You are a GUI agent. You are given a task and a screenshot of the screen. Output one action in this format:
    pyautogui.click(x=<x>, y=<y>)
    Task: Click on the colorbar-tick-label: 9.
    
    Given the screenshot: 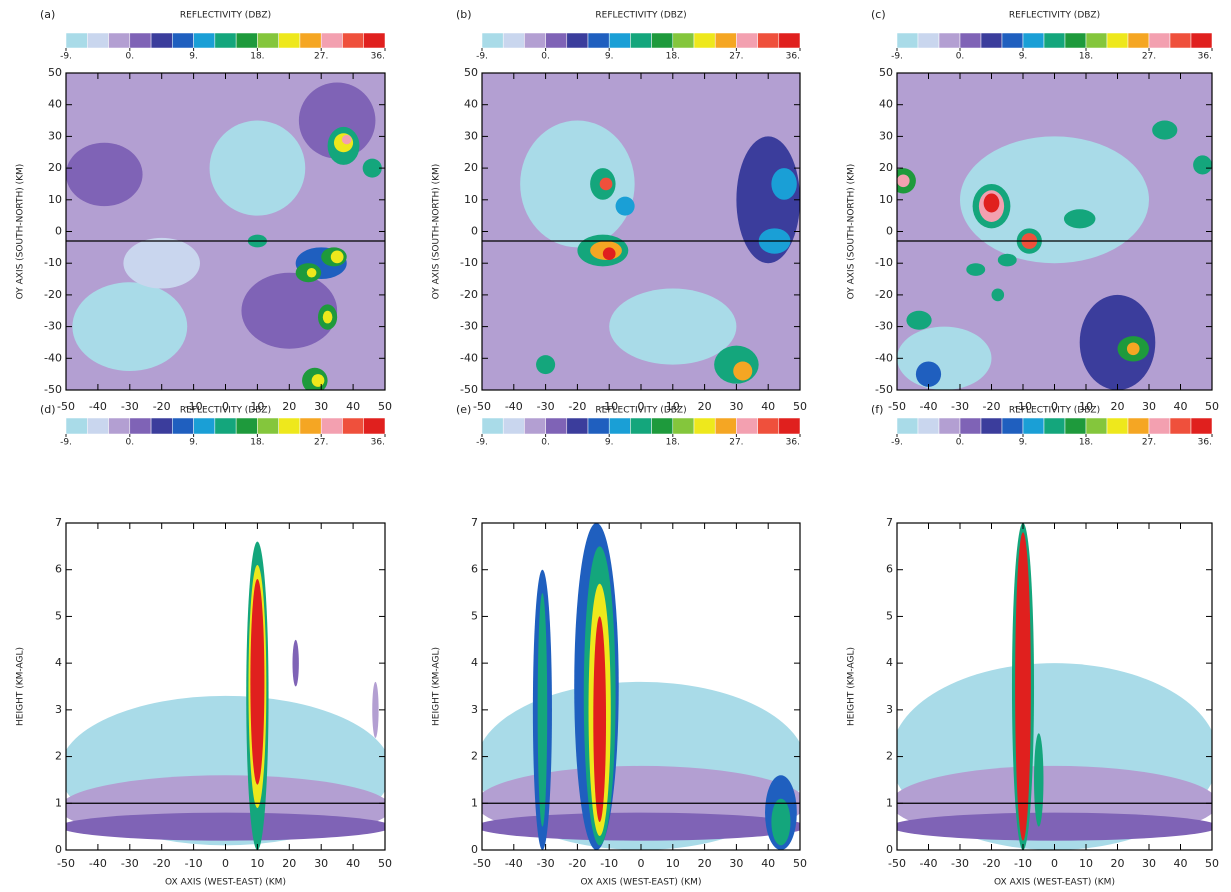 What is the action you would take?
    pyautogui.click(x=193, y=57)
    